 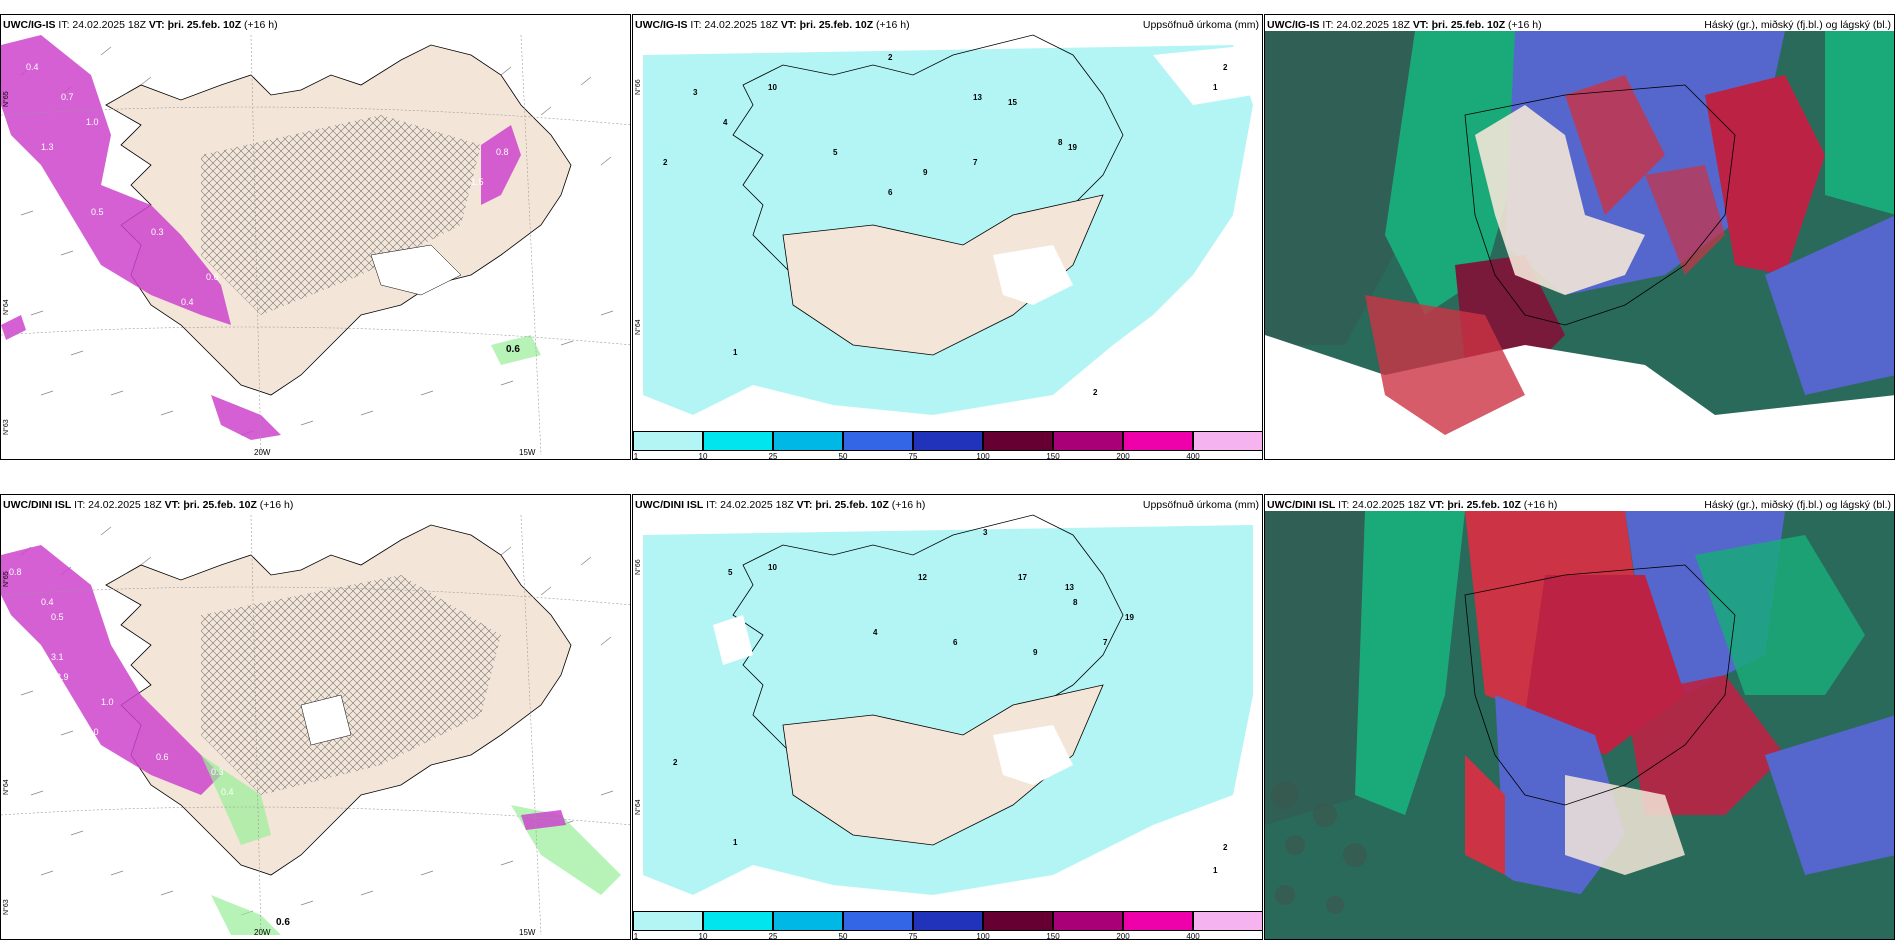 I want to click on svg-text: 17, so click(x=1022, y=577).